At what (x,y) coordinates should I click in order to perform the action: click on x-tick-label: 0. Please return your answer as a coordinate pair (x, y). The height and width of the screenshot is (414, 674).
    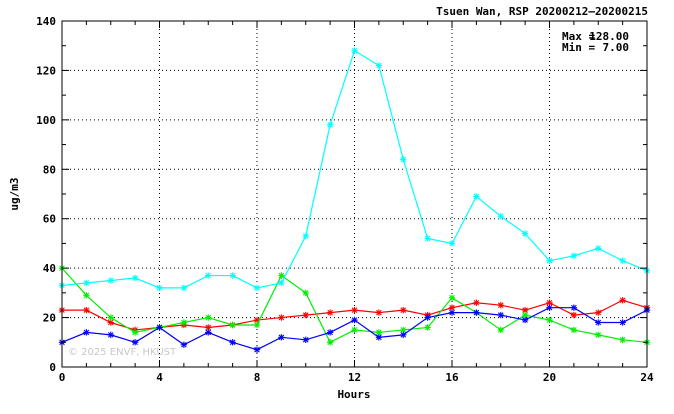
    Looking at the image, I should click on (62, 377).